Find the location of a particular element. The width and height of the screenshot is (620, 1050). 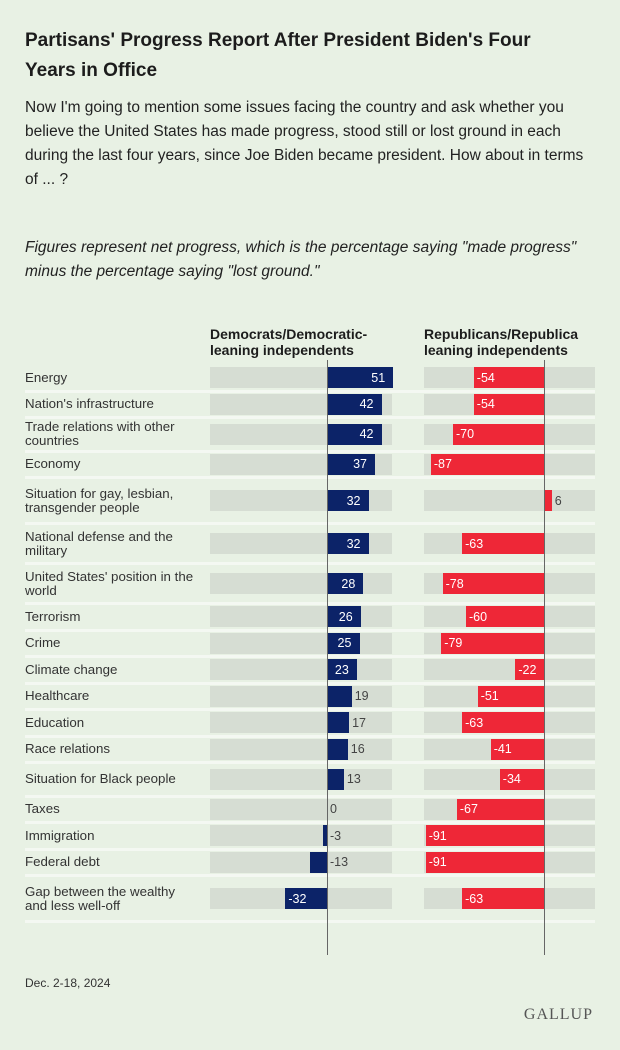

chart-row: Economy 37 -87 is located at coordinates (310, 466).